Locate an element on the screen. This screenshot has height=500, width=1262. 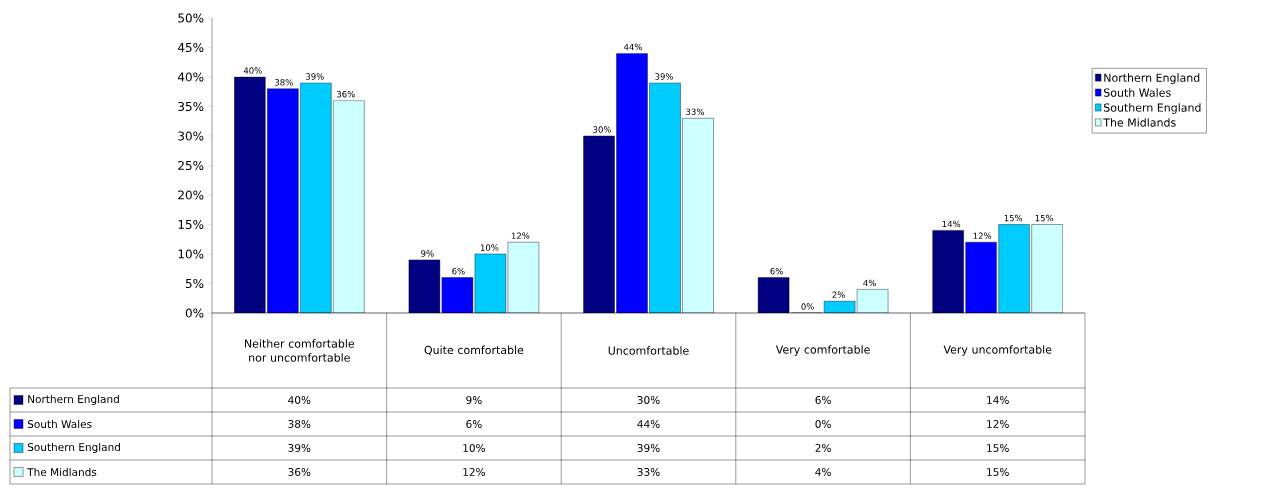
text: 36% is located at coordinates (346, 94).